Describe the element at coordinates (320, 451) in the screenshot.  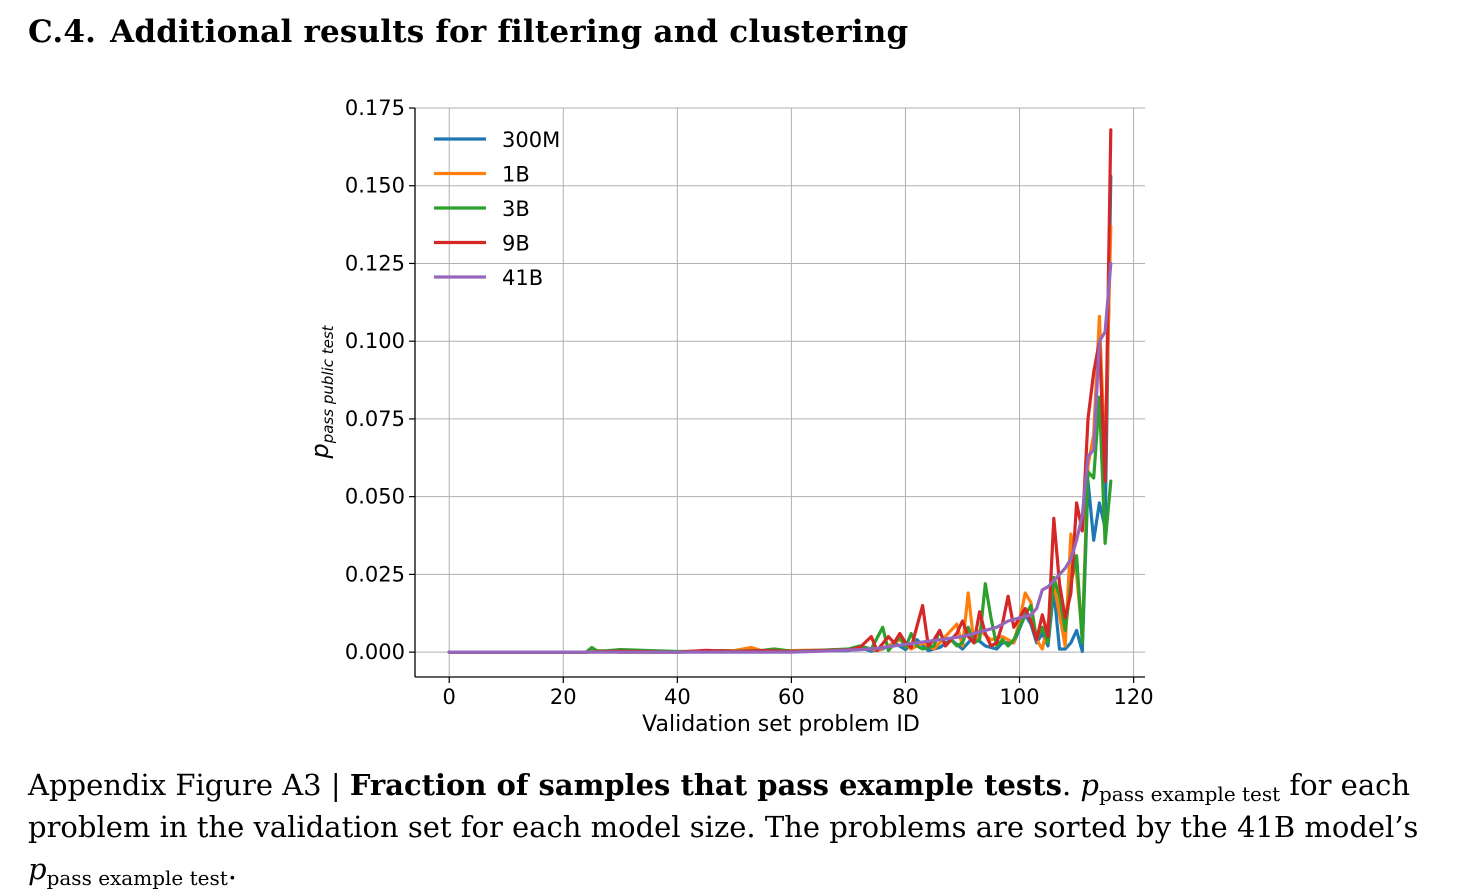
I see `y-axis-label-symbol: p` at that location.